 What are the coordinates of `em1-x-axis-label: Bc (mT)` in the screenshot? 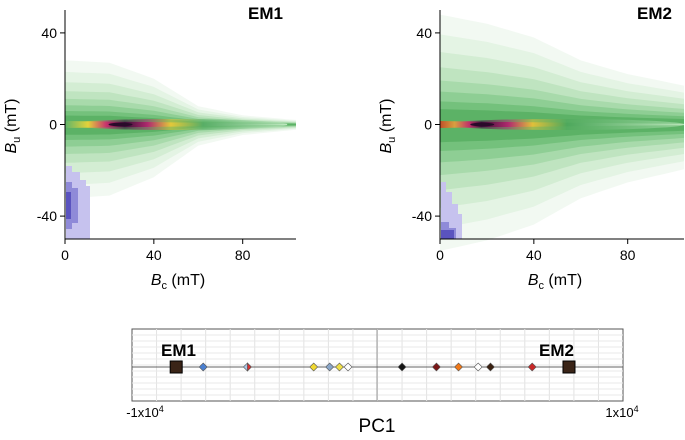 It's located at (178, 282).